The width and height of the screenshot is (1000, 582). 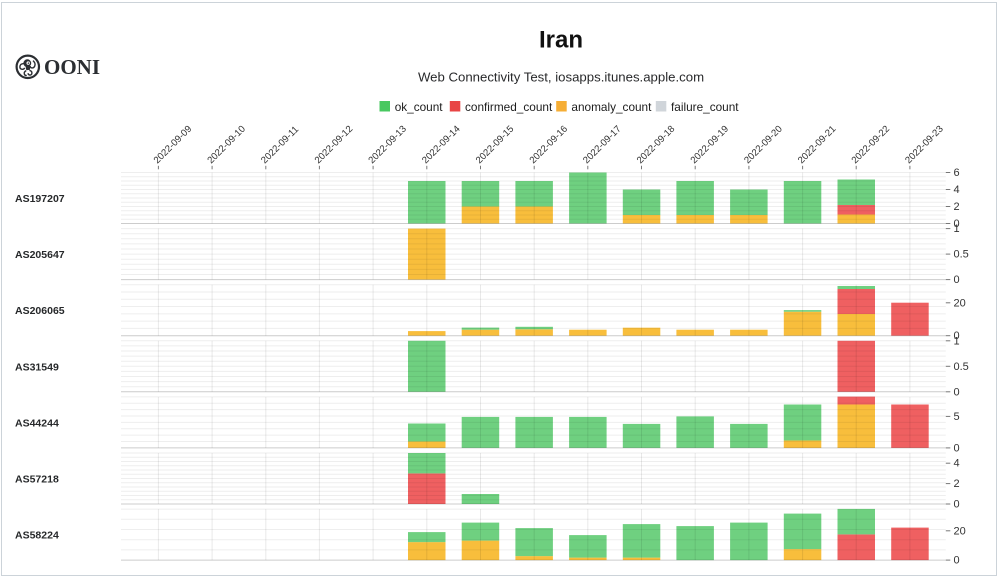 What do you see at coordinates (957, 417) in the screenshot?
I see `svg-text: 5` at bounding box center [957, 417].